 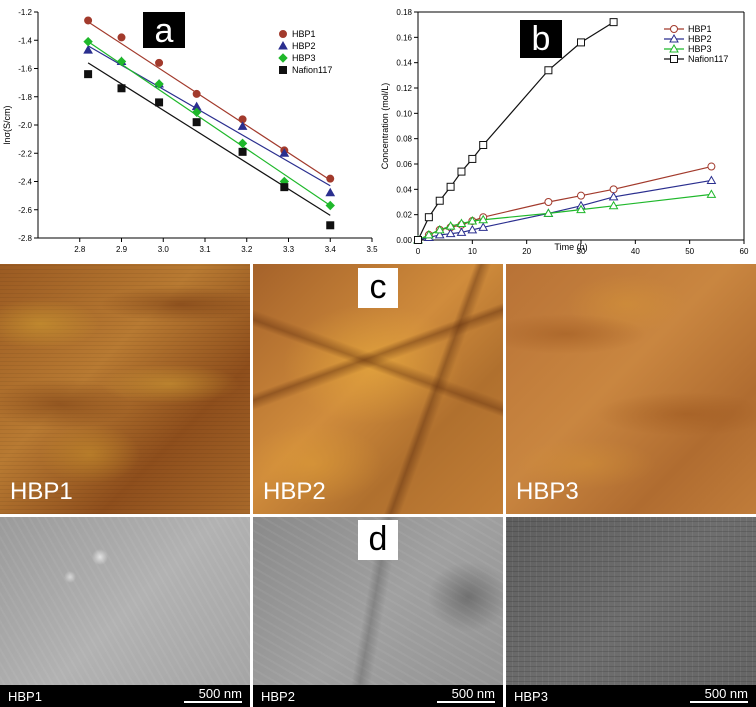 I want to click on chart-b-y-tick-label: 0.02, so click(x=404, y=215).